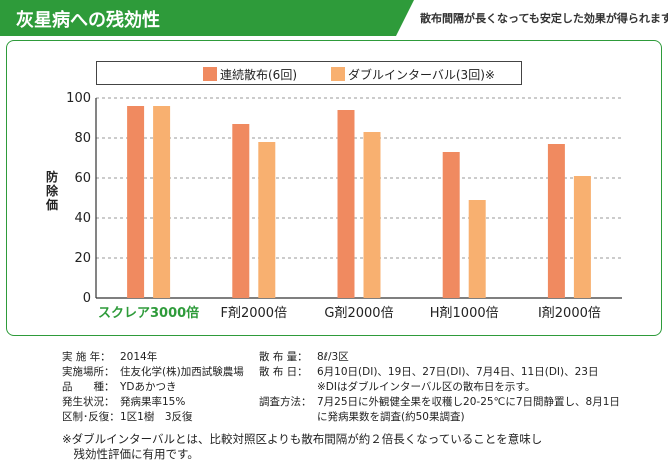  I want to click on note-row: 区制･反復：1区1樹 3反復, so click(127, 417).